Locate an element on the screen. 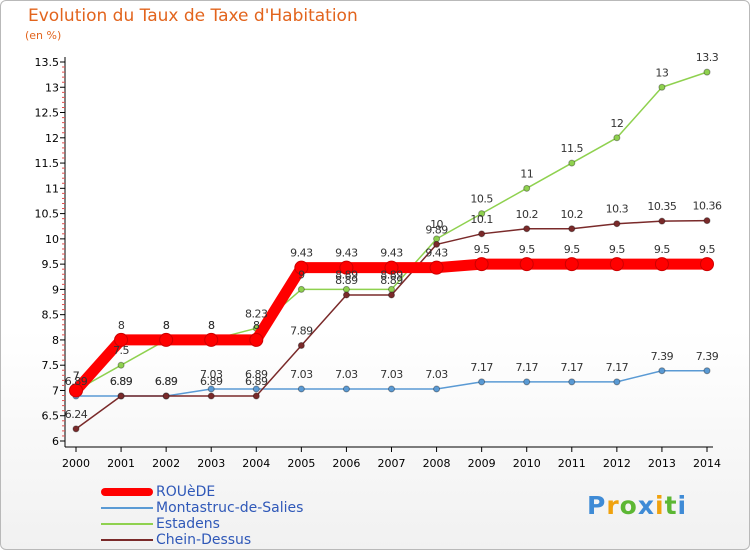  y-tick-label: 8 is located at coordinates (55, 340).